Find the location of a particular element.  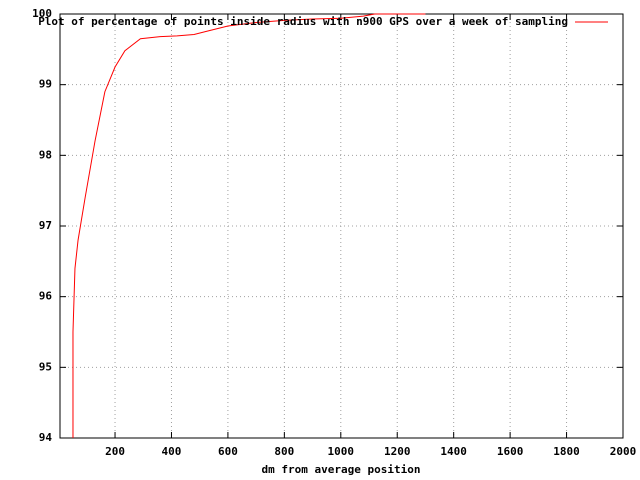

y-tick-label: 99 is located at coordinates (45, 84).